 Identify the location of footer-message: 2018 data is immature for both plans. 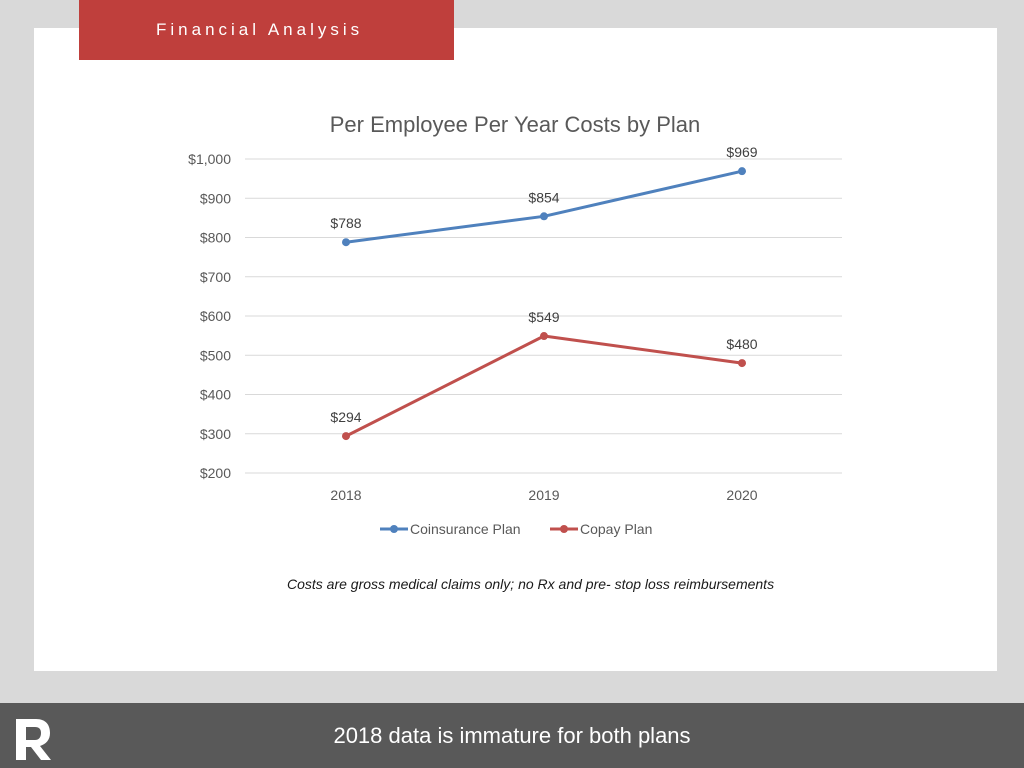
(512, 735).